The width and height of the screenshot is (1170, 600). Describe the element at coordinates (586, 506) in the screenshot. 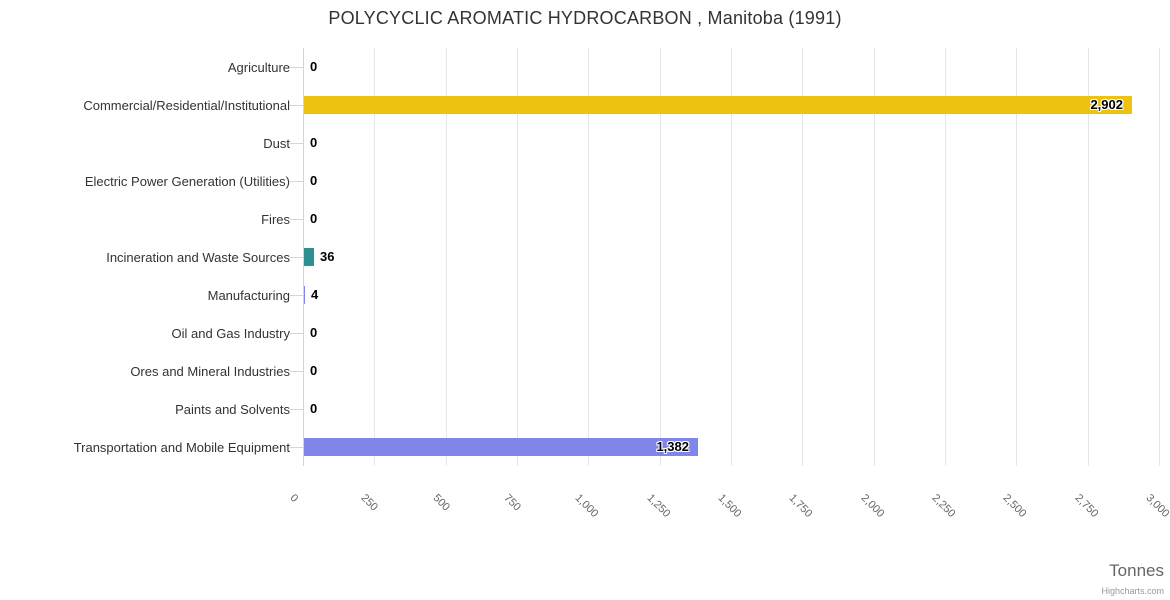

I see `x-tick-label: 1,000` at that location.